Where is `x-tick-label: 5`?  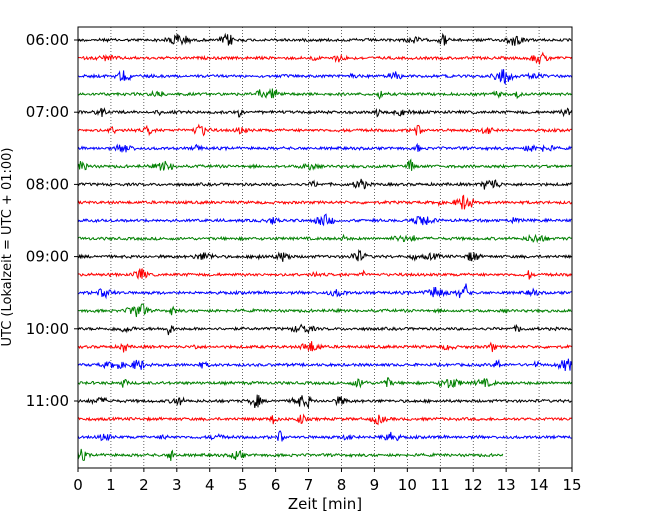 x-tick-label: 5 is located at coordinates (243, 485).